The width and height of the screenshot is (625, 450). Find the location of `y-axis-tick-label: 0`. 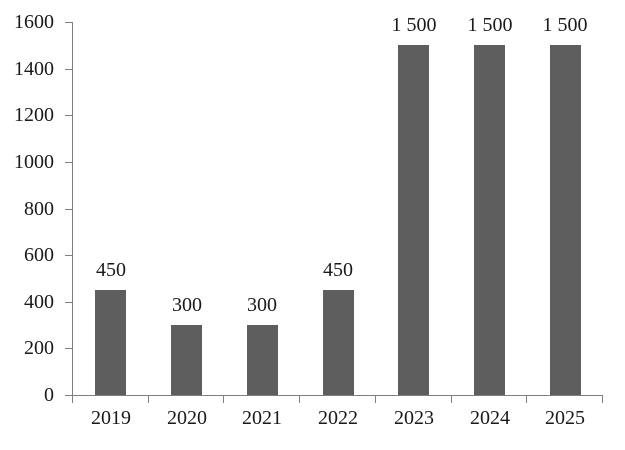

y-axis-tick-label: 0 is located at coordinates (49, 395).